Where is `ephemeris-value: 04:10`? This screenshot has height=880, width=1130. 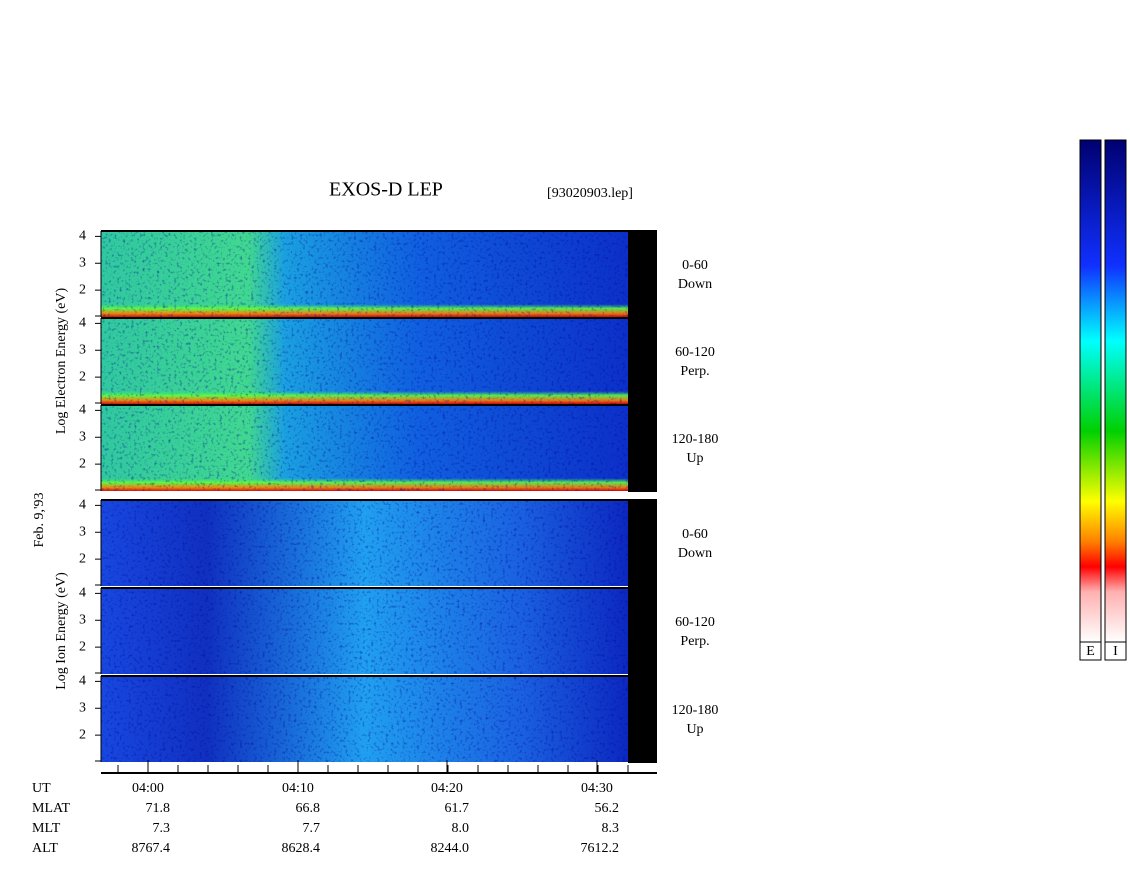
ephemeris-value: 04:10 is located at coordinates (298, 788).